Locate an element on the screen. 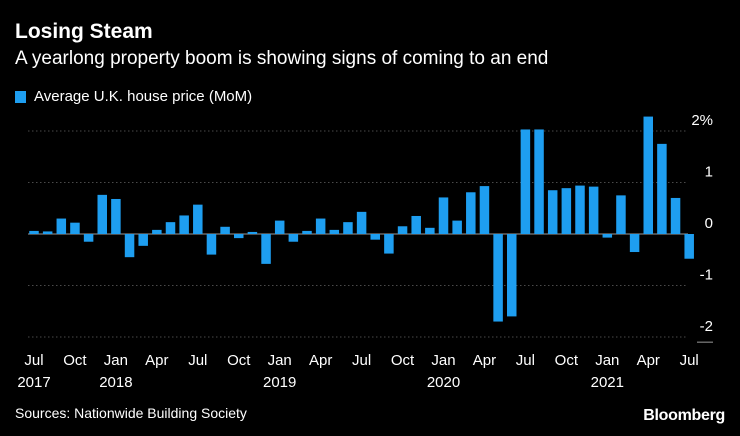 The width and height of the screenshot is (740, 436). legend-label: Average U.K. house price (MoM) is located at coordinates (143, 96).